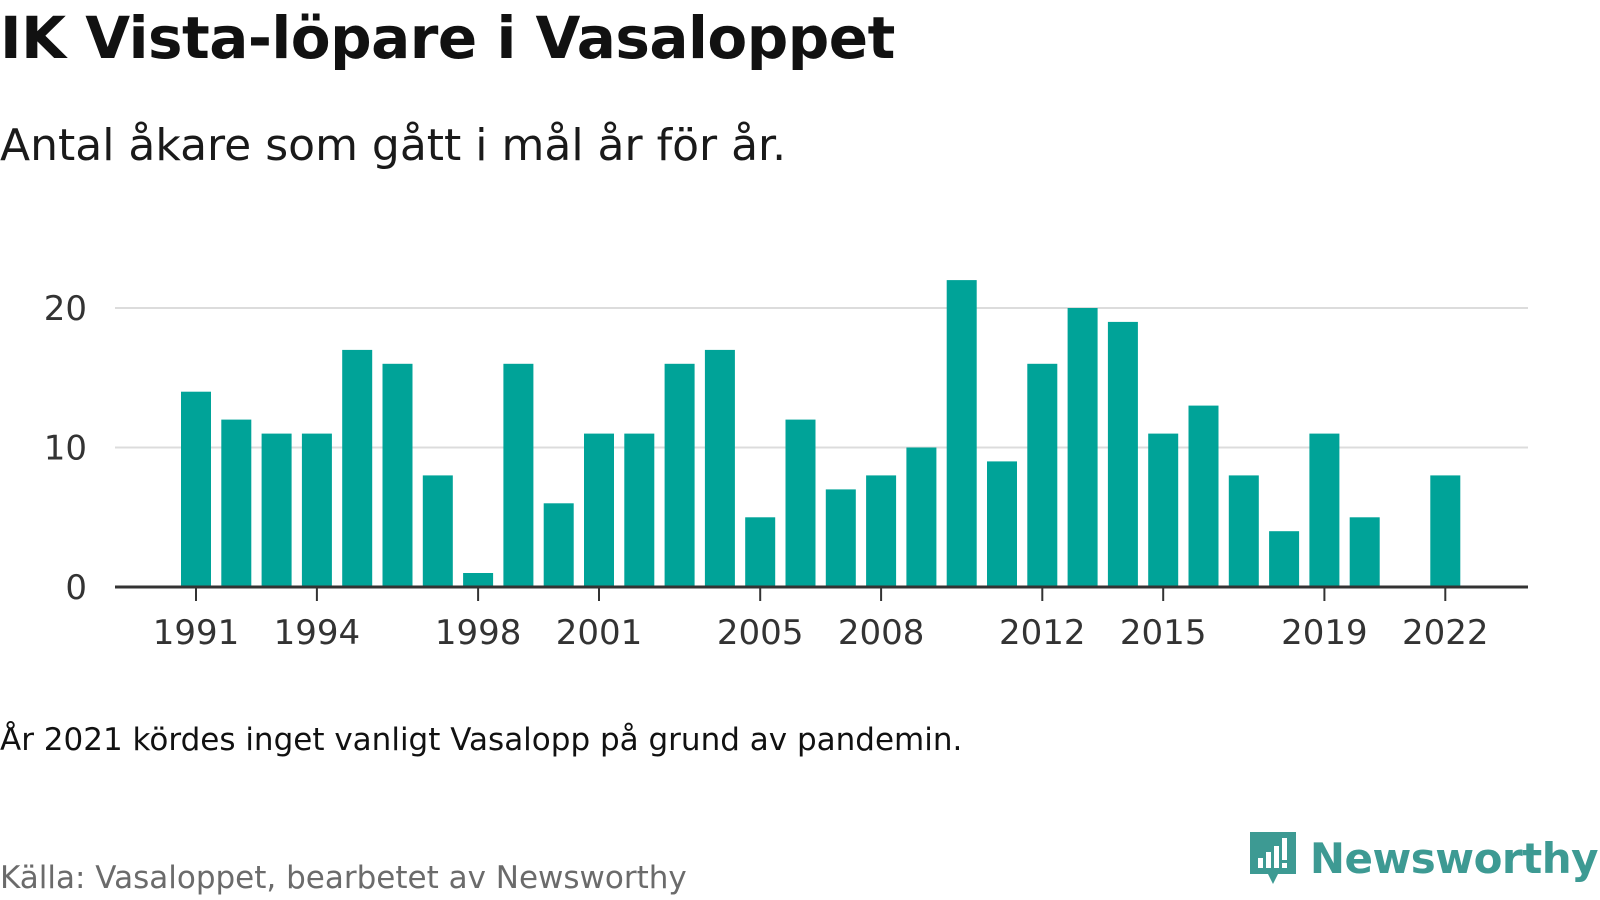 The image size is (1600, 900). What do you see at coordinates (881, 531) in the screenshot?
I see `bar-2008` at bounding box center [881, 531].